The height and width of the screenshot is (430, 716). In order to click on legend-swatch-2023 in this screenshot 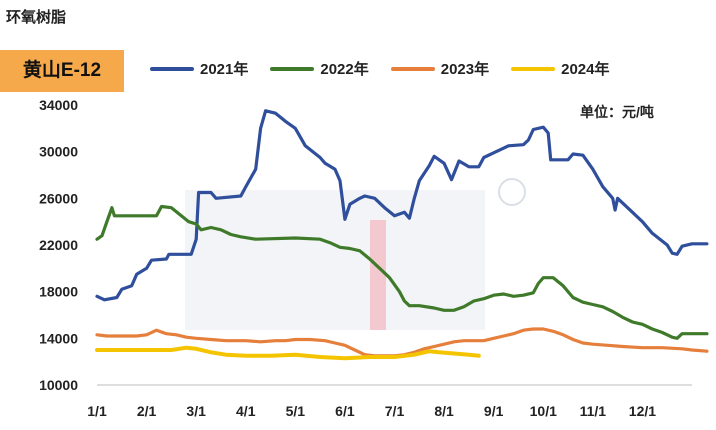, I will do `click(412, 68)`.